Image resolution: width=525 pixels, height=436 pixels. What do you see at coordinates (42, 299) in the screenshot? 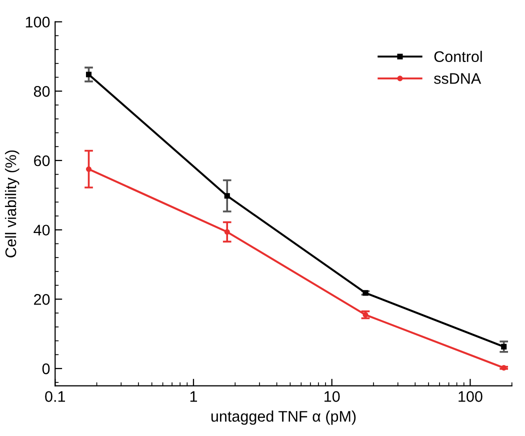
I see `y-tick-label: 20` at bounding box center [42, 299].